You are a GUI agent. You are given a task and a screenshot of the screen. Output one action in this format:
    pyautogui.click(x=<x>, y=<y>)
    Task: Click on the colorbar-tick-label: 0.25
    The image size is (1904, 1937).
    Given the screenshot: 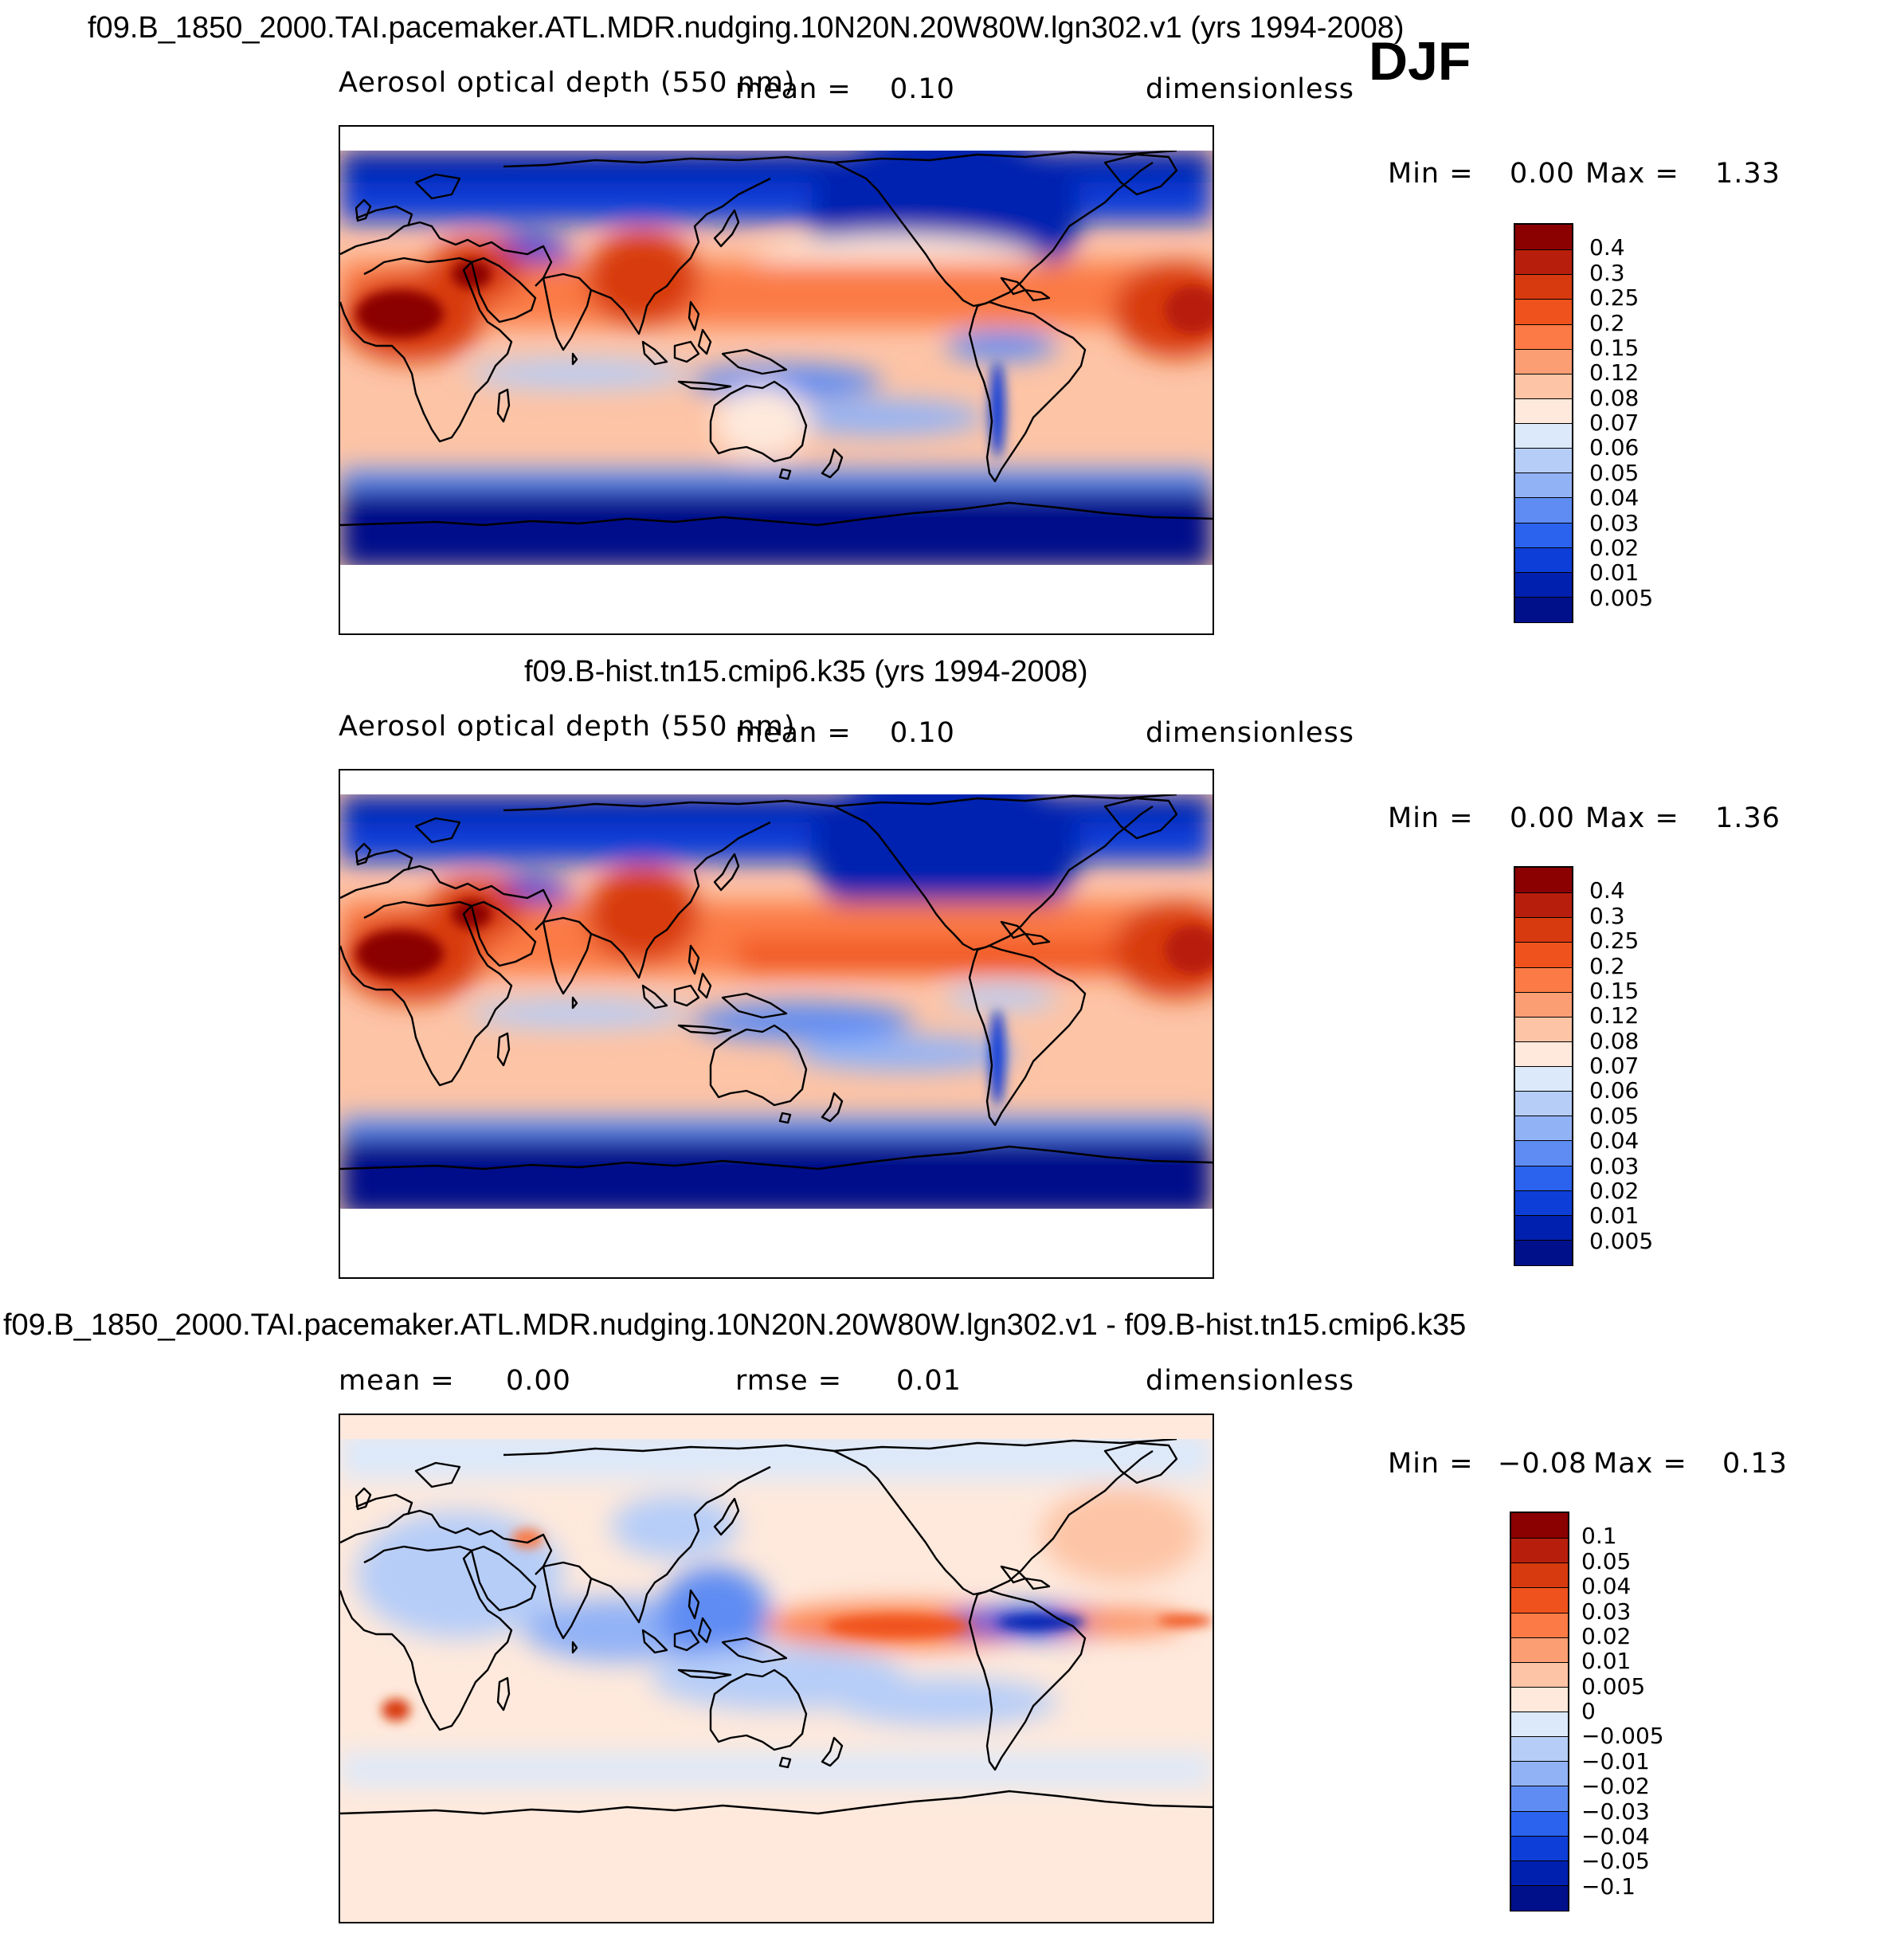 What is the action you would take?
    pyautogui.click(x=1614, y=941)
    